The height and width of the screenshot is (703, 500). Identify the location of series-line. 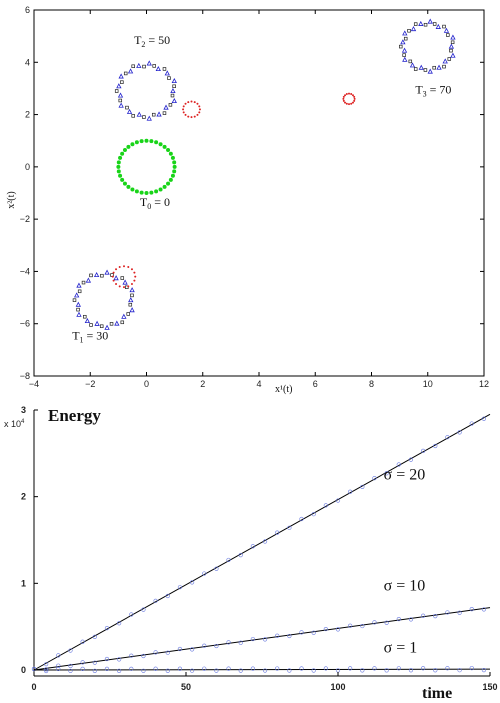
(262, 639).